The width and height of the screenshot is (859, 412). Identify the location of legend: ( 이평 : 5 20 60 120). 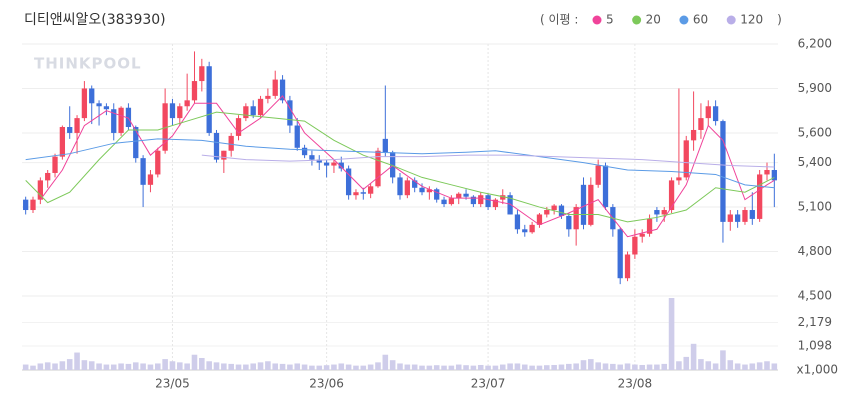
(661, 20).